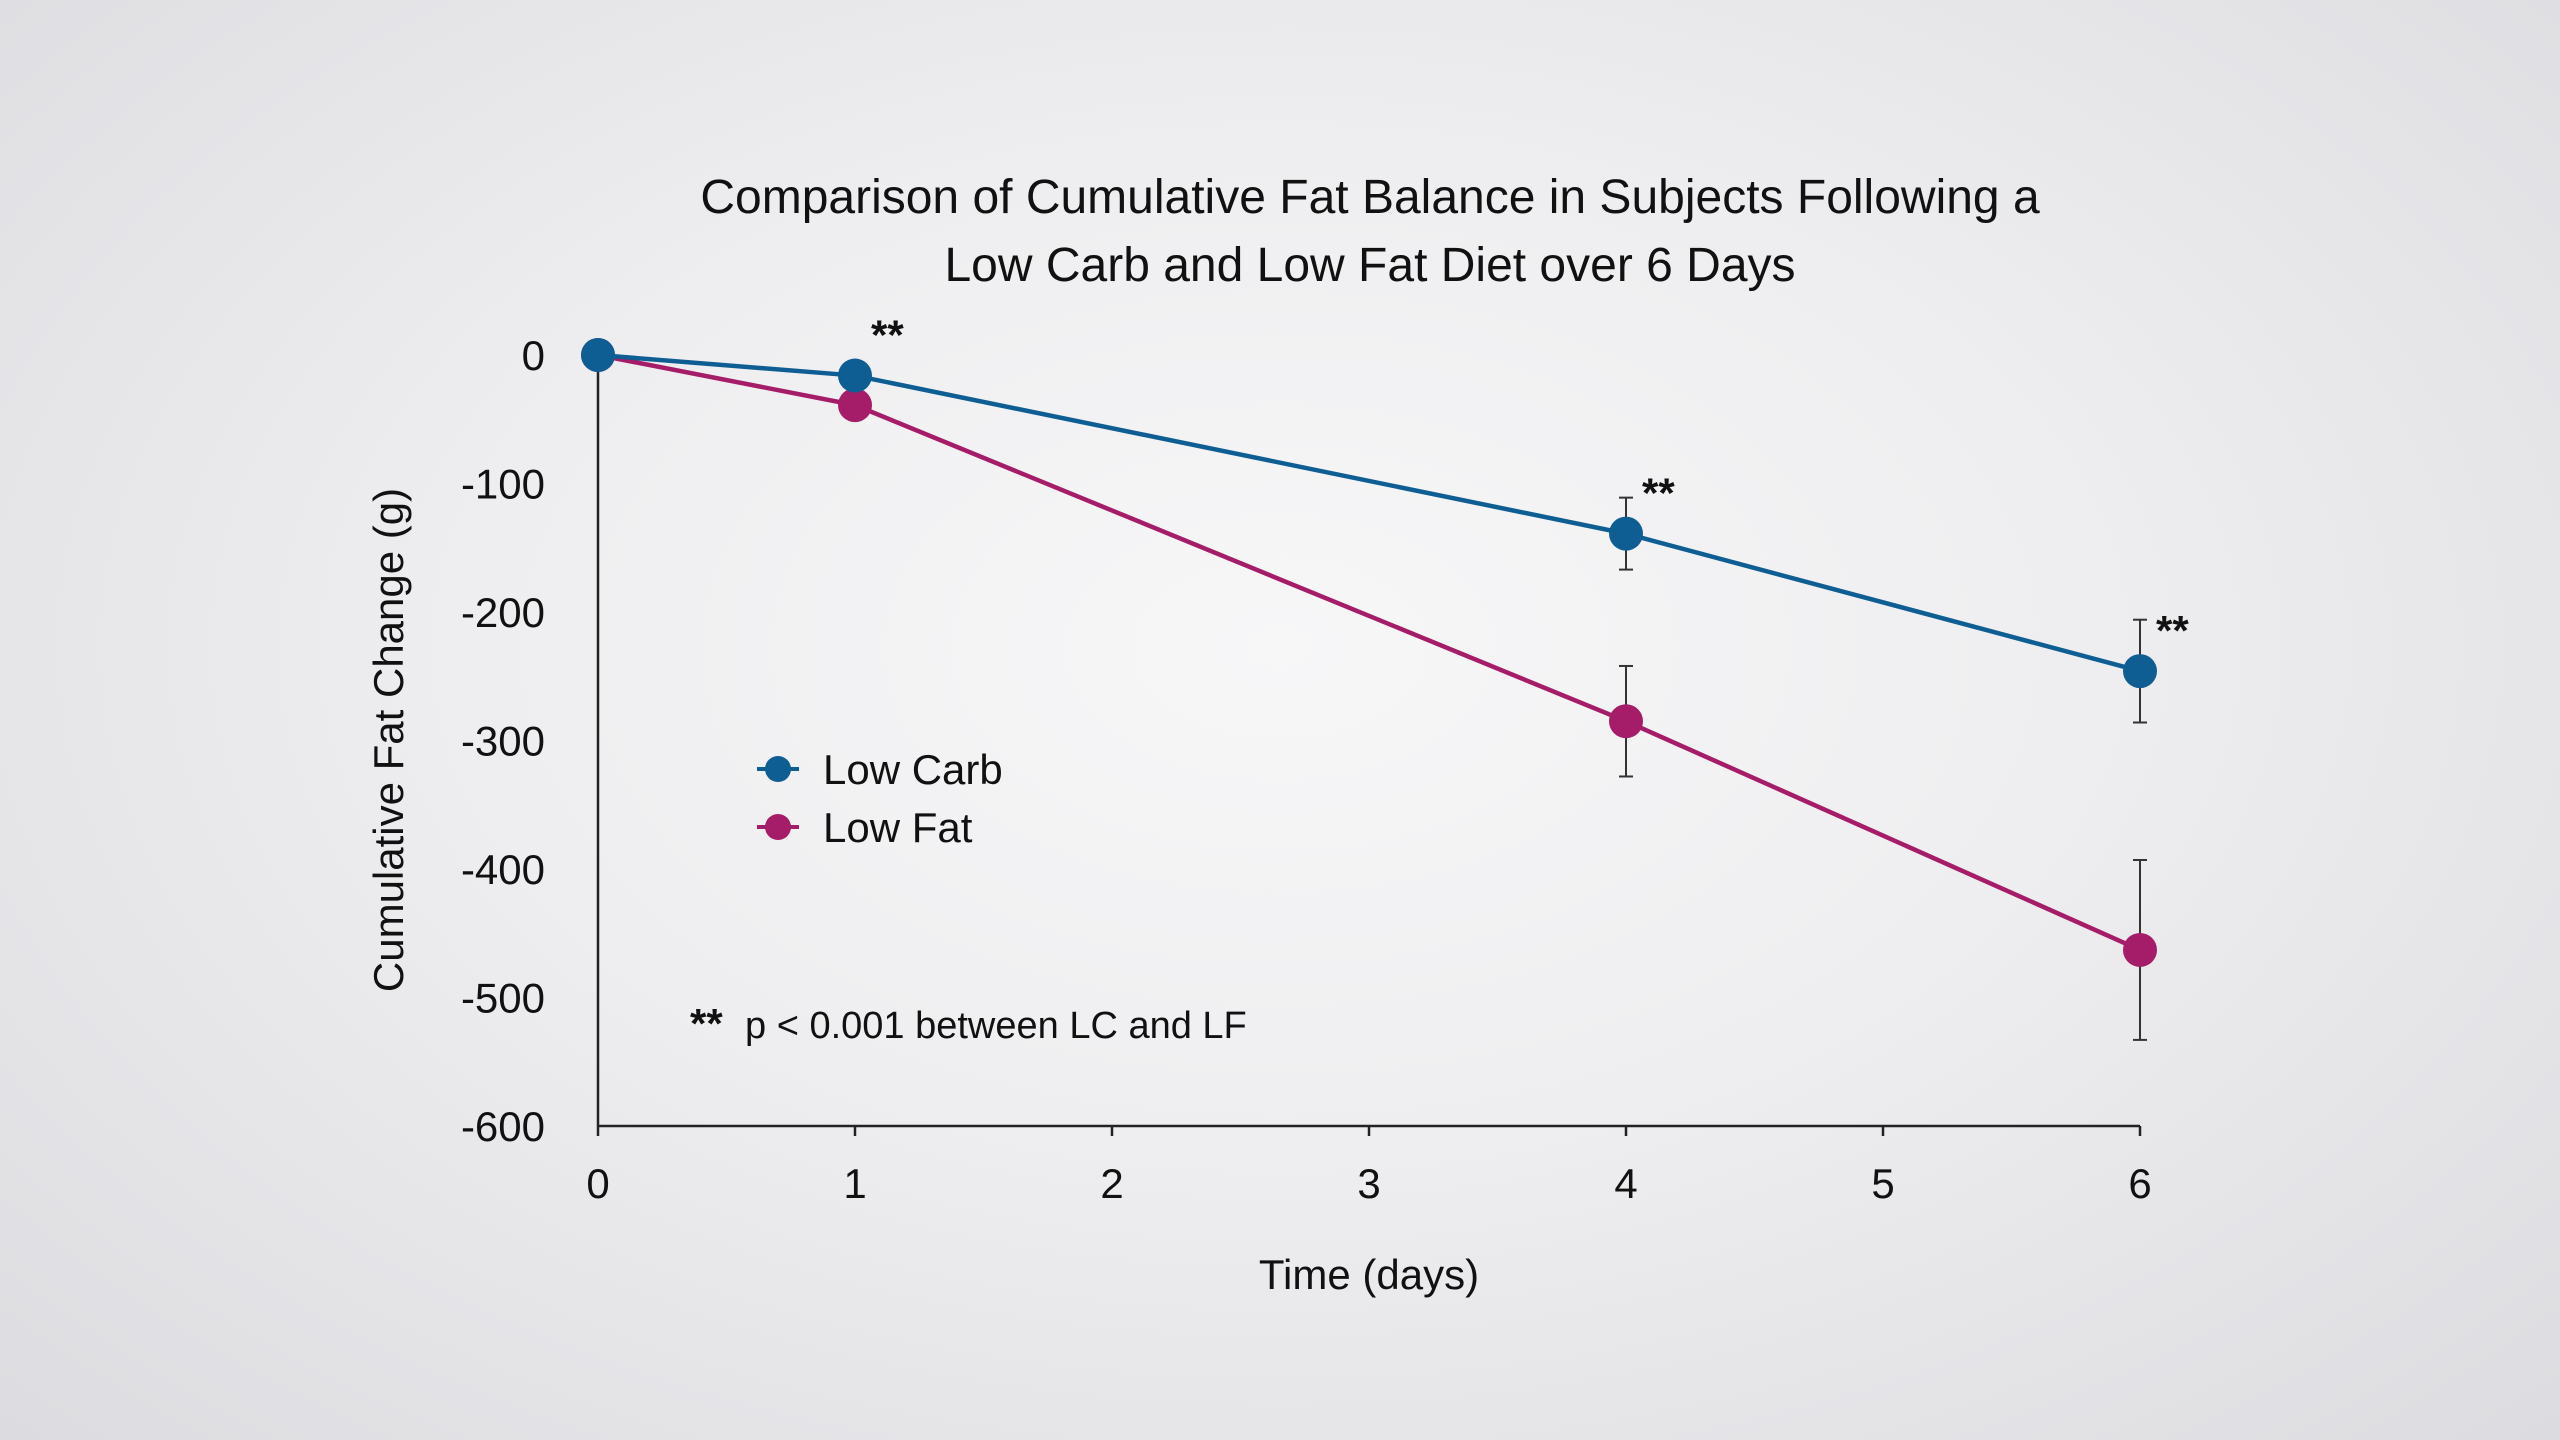 The image size is (2560, 1440). Describe the element at coordinates (1882, 1183) in the screenshot. I see `x-tick-label: 5` at that location.